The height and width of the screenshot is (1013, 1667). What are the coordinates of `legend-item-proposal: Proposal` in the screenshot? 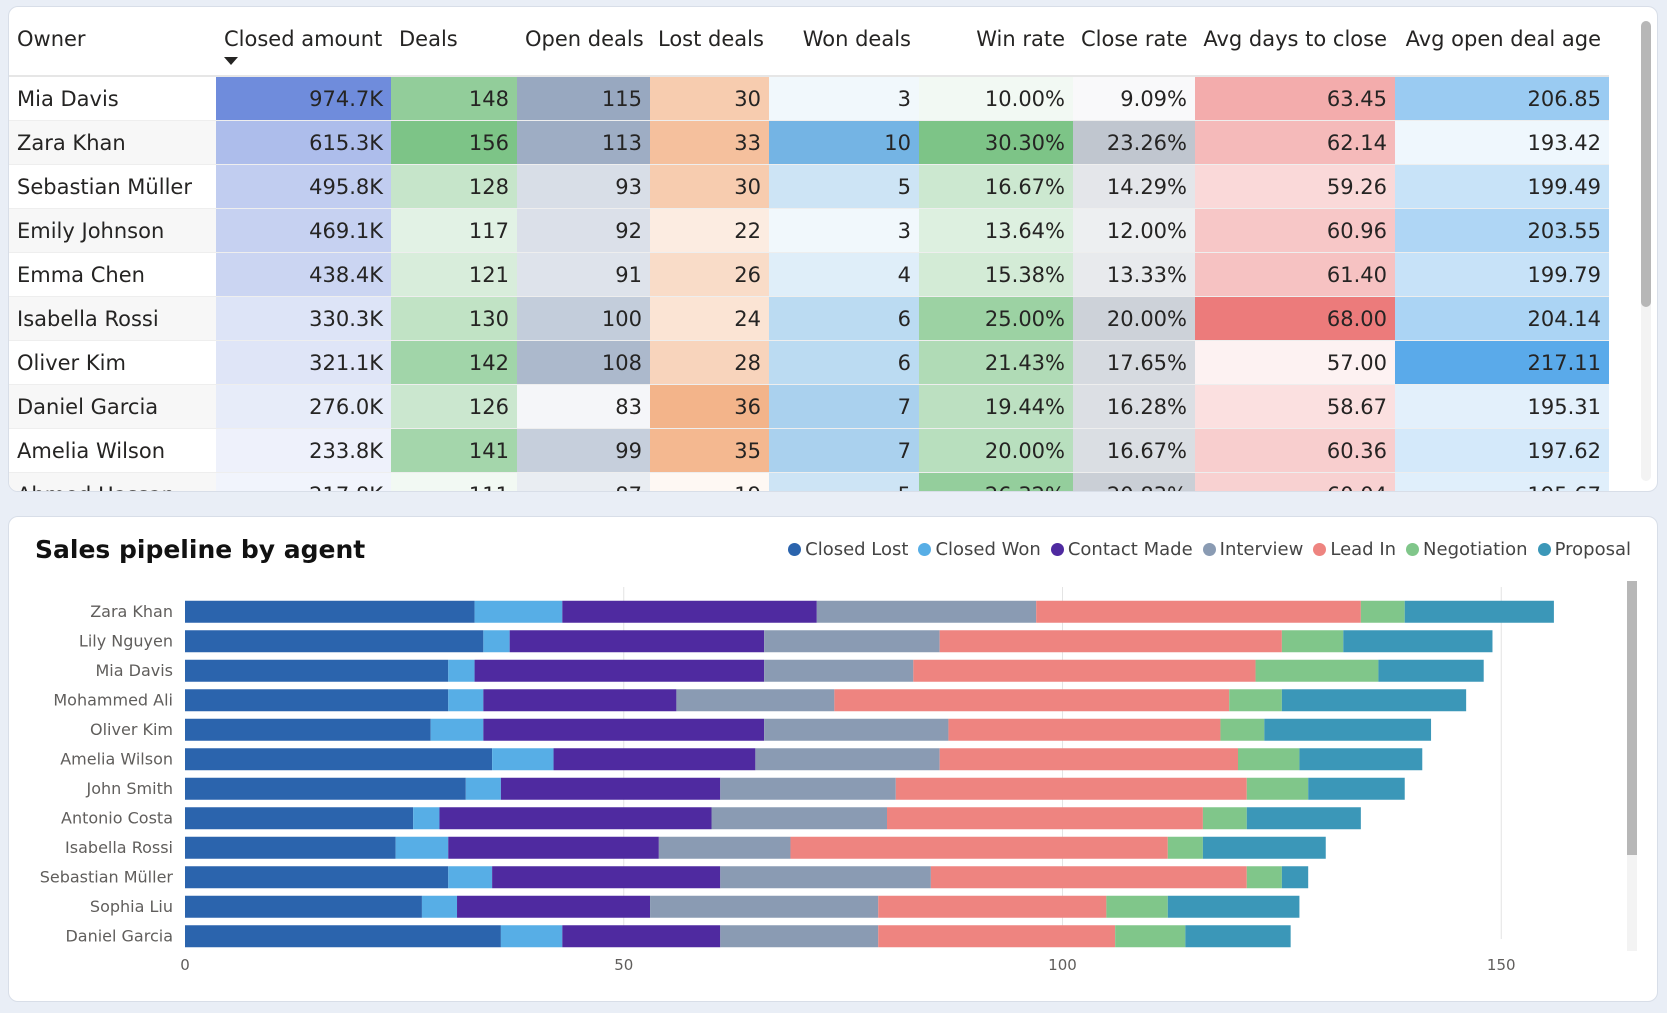 It's located at (1584, 549).